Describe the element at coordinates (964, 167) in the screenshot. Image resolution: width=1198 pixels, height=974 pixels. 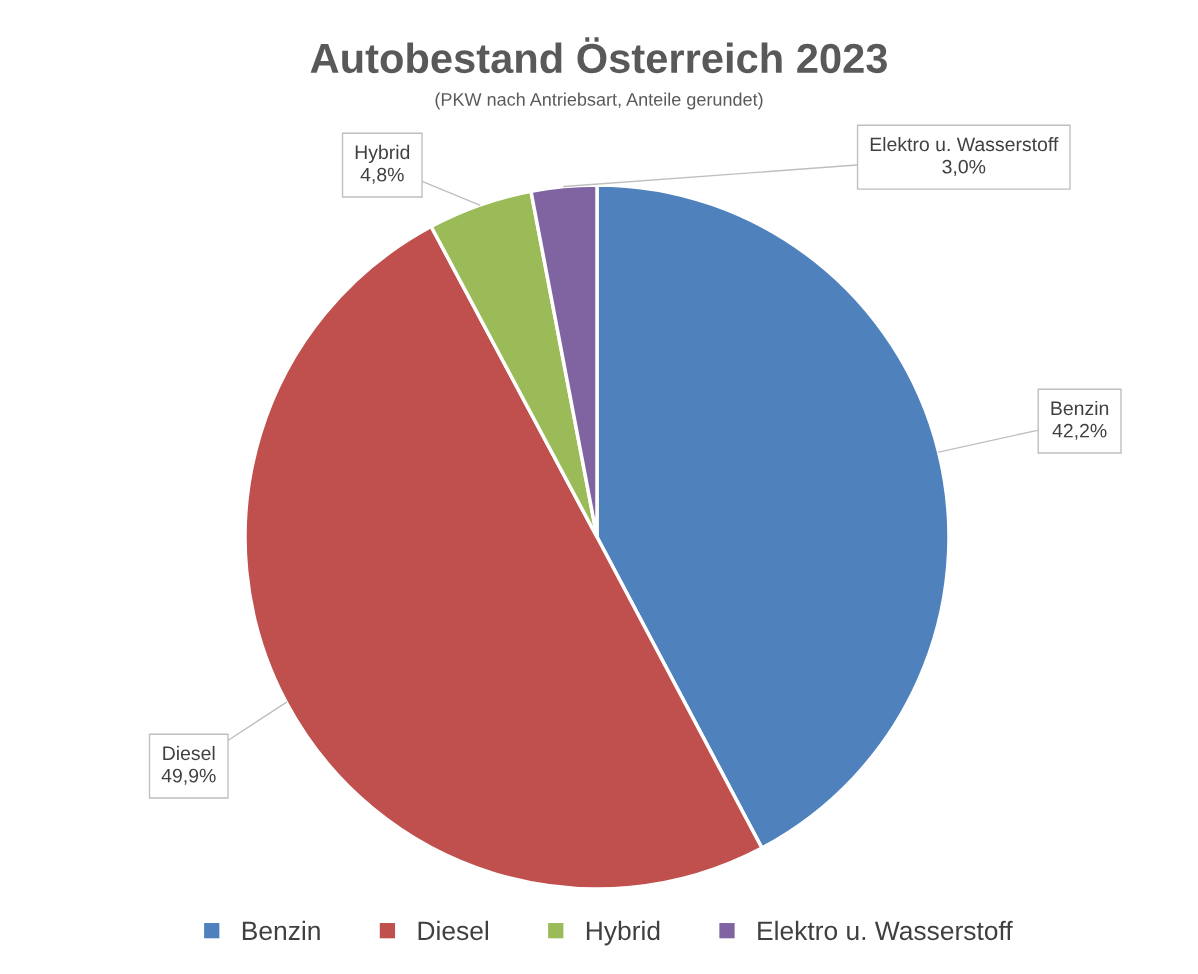
I see `data-label: 3,0%` at that location.